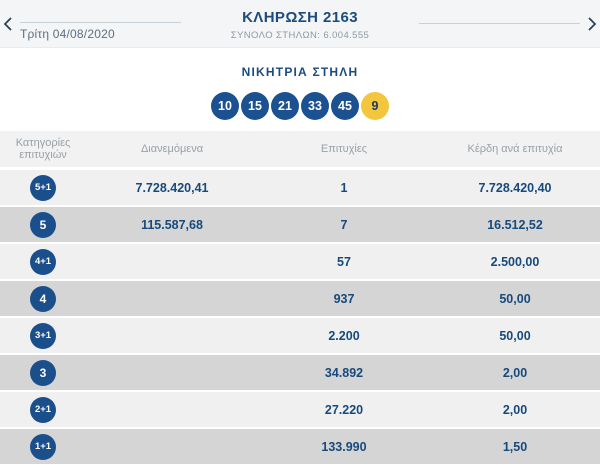  What do you see at coordinates (104, 20) in the screenshot?
I see `previous-draw-info: Τρίτη 04/08/2020` at bounding box center [104, 20].